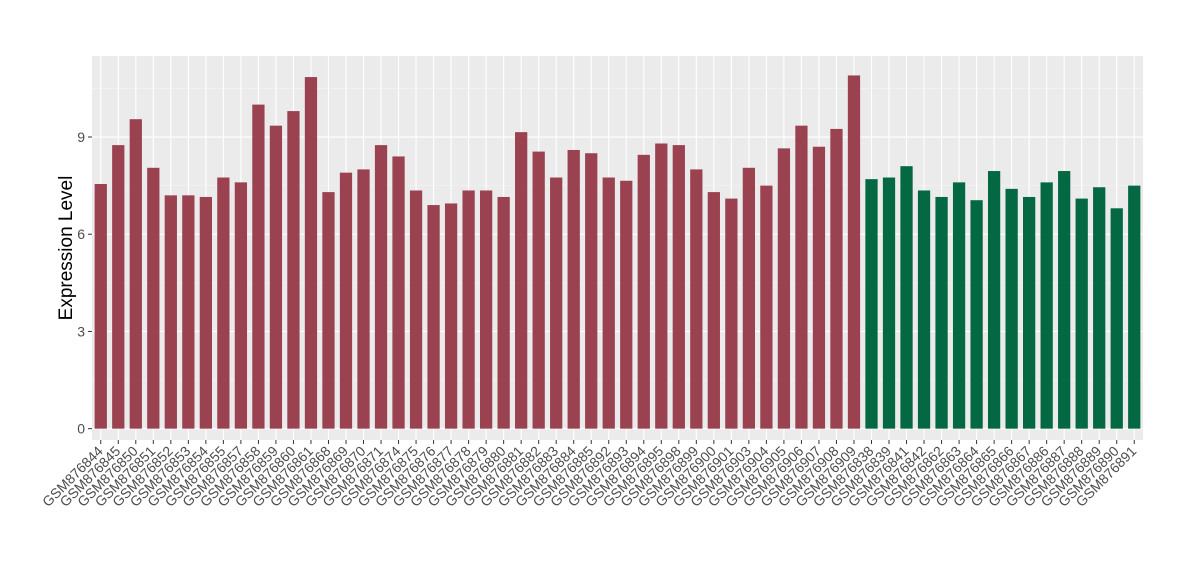 This screenshot has height=580, width=1200. I want to click on y-axis-title: Expression Level, so click(66, 248).